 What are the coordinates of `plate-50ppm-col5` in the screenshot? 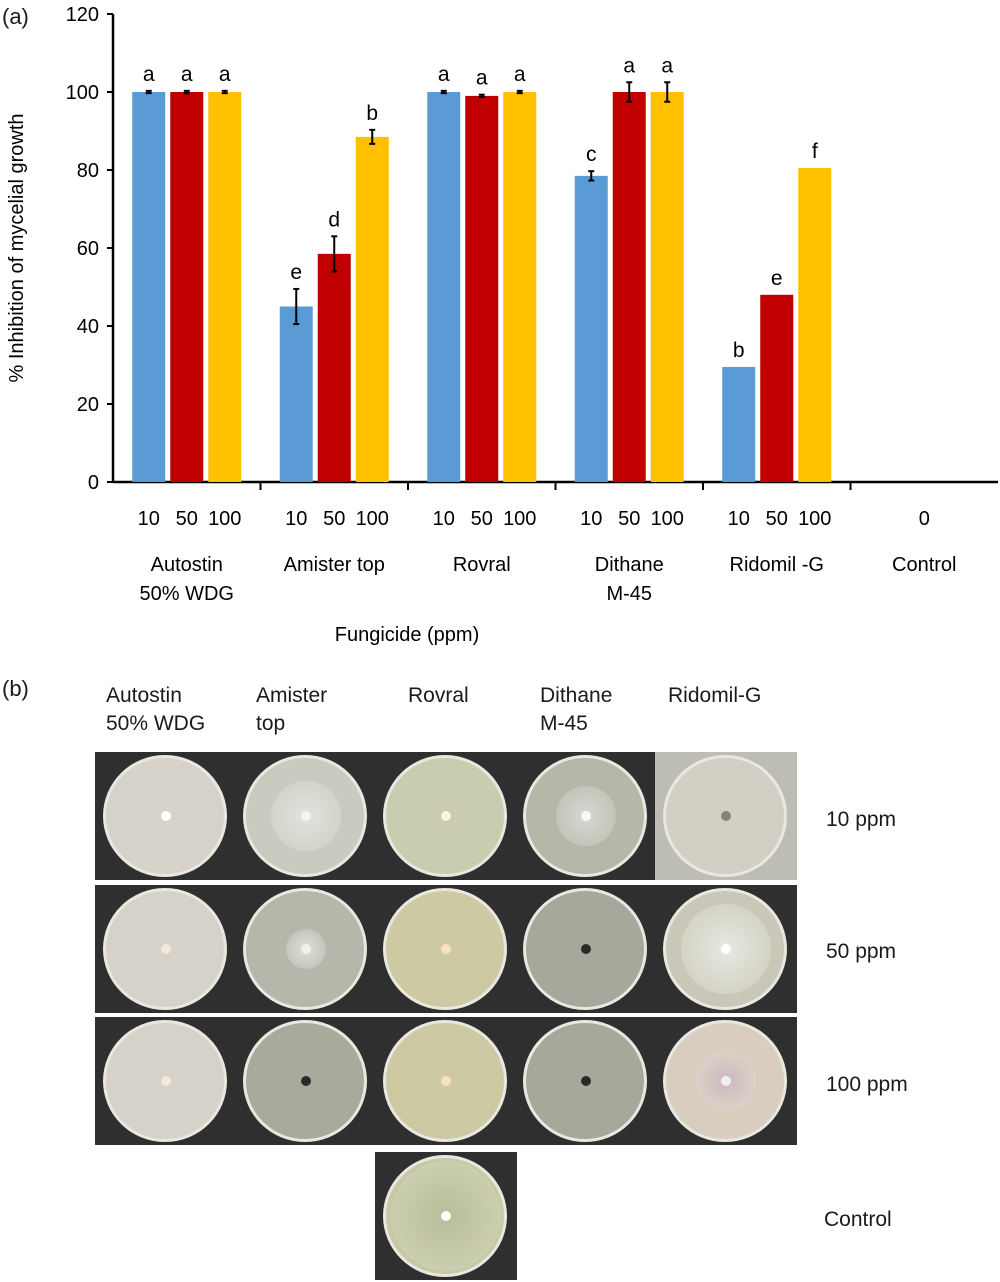 It's located at (726, 949).